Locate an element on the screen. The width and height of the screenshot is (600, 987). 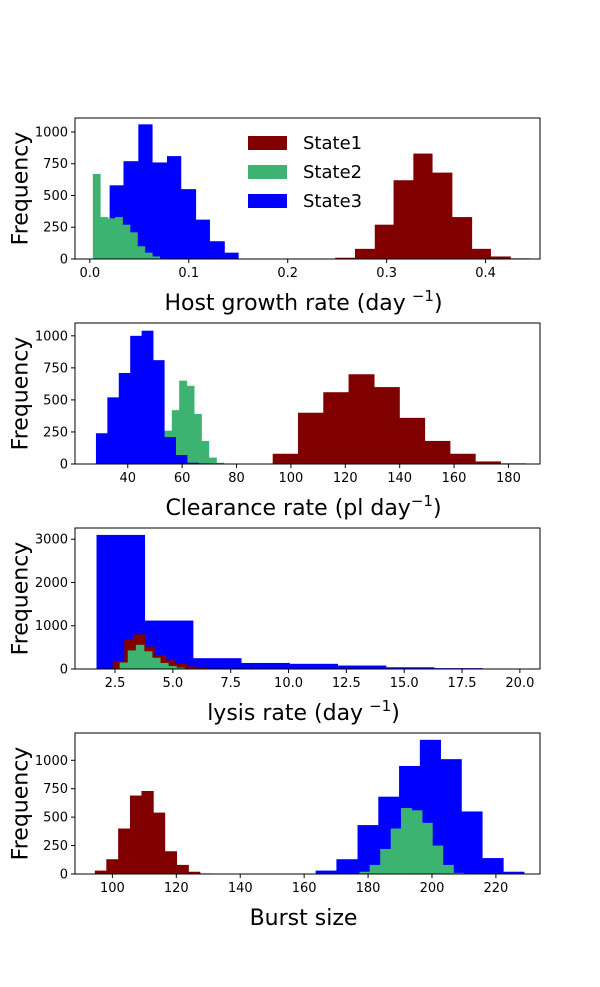
x-tick-label: 2.5 is located at coordinates (115, 683).